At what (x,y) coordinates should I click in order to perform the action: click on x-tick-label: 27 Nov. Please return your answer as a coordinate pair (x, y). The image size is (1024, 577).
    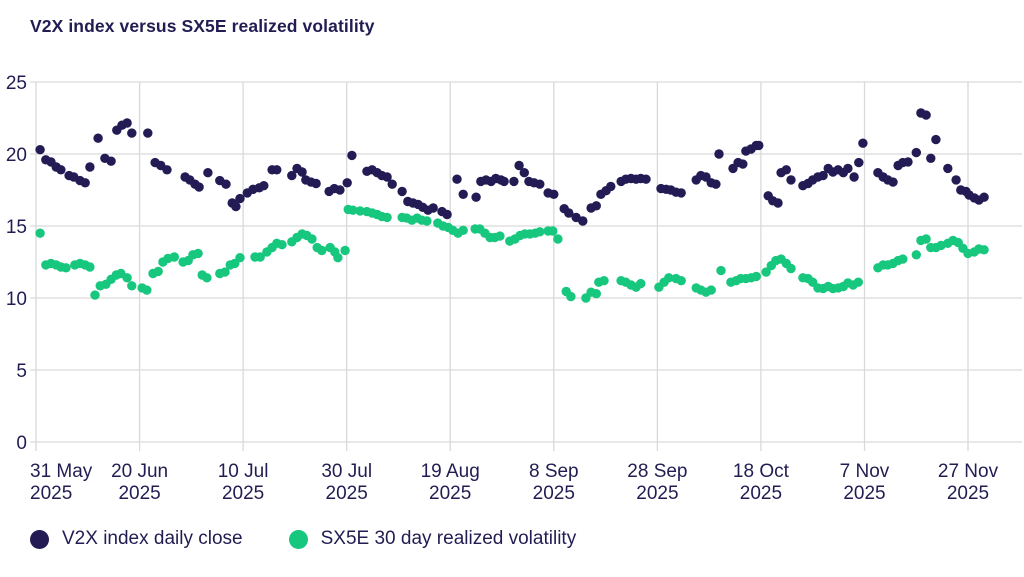
    Looking at the image, I should click on (968, 471).